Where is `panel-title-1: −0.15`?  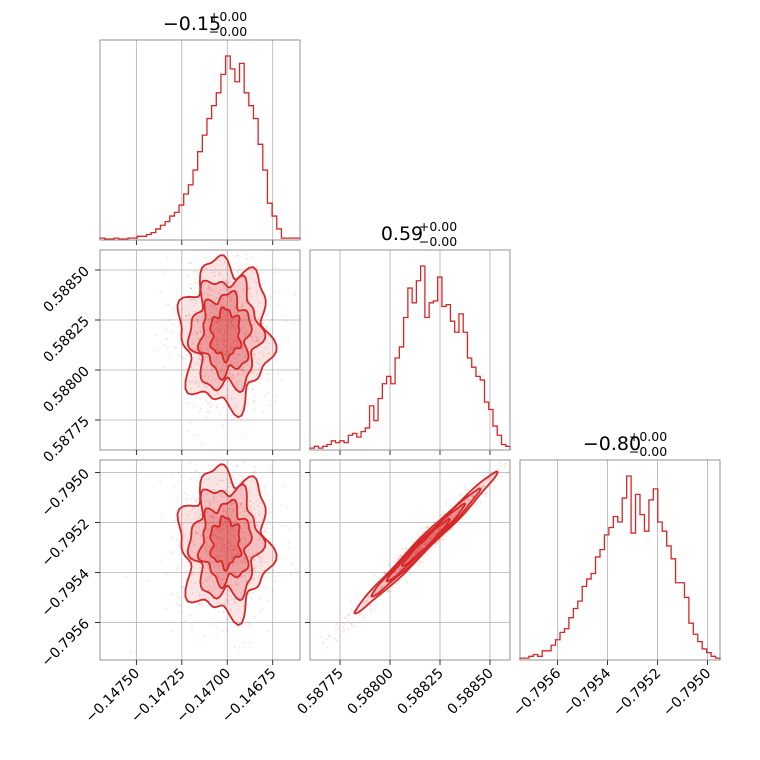
panel-title-1: −0.15 is located at coordinates (192, 24).